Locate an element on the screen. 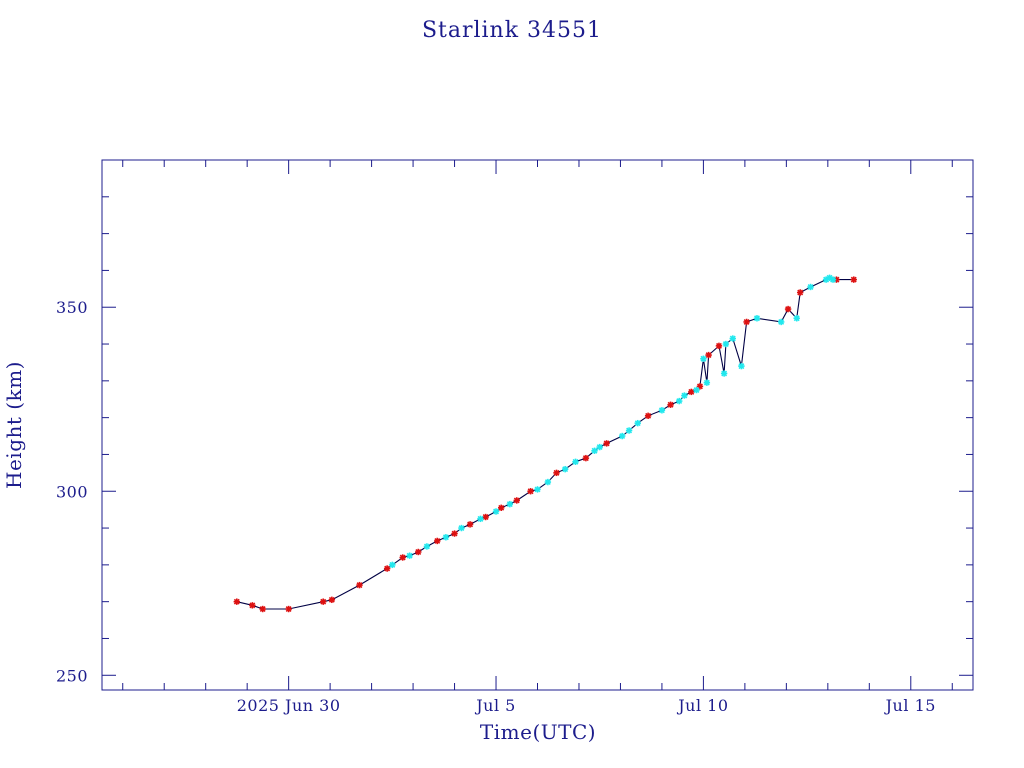  y-axis-label: Height (km) is located at coordinates (14, 425).